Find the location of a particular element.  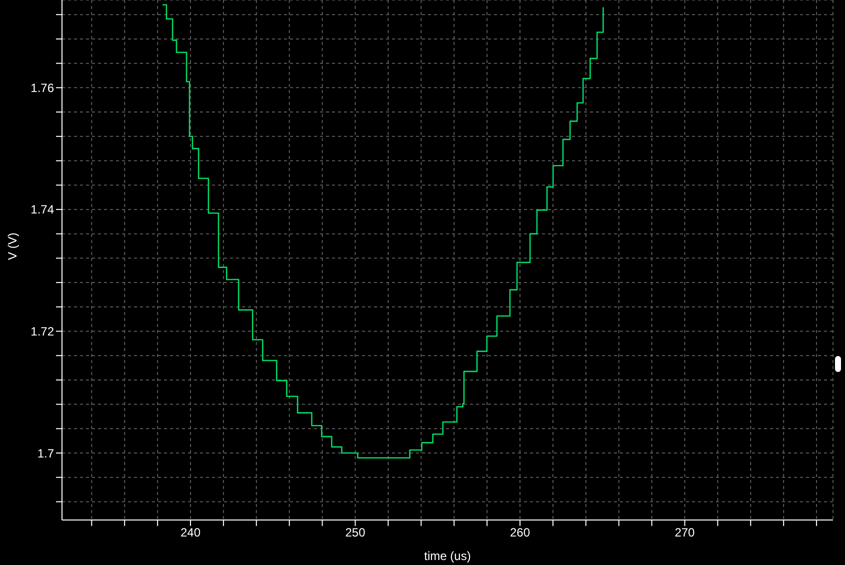

y-axis-title: V (V) is located at coordinates (12, 246).